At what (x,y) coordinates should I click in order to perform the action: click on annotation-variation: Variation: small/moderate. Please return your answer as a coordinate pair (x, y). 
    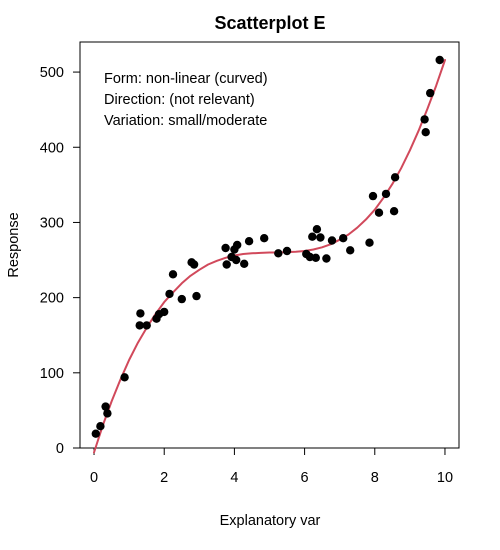
    Looking at the image, I should click on (185, 121).